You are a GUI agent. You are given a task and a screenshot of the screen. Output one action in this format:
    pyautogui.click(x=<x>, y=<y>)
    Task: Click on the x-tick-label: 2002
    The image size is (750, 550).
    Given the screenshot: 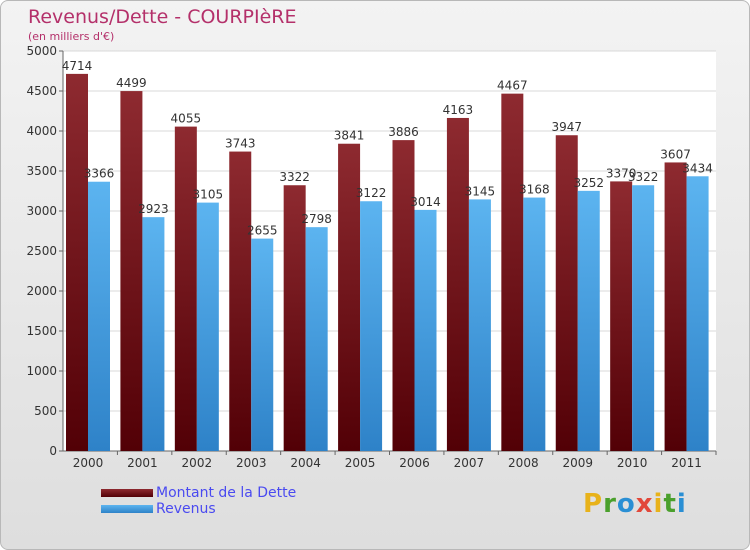 What is the action you would take?
    pyautogui.click(x=197, y=463)
    